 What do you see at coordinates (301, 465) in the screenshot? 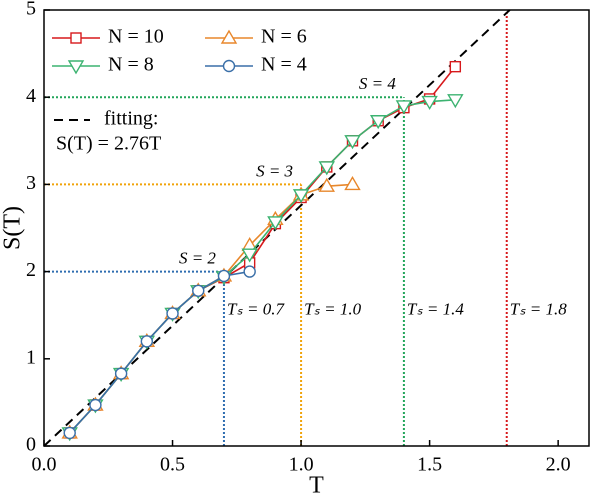
I see `x-tick-label: 1.0` at bounding box center [301, 465].